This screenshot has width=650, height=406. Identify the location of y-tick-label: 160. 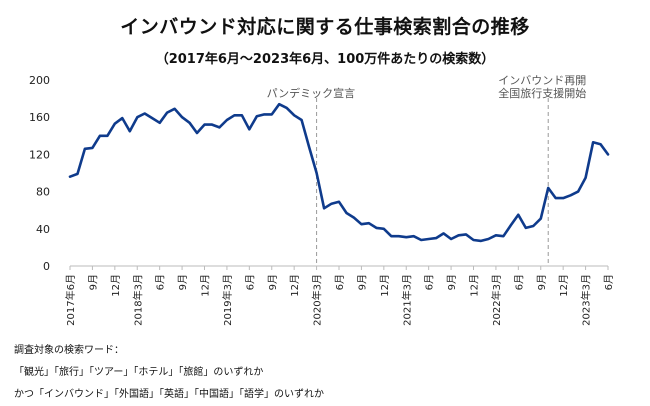
(39, 117).